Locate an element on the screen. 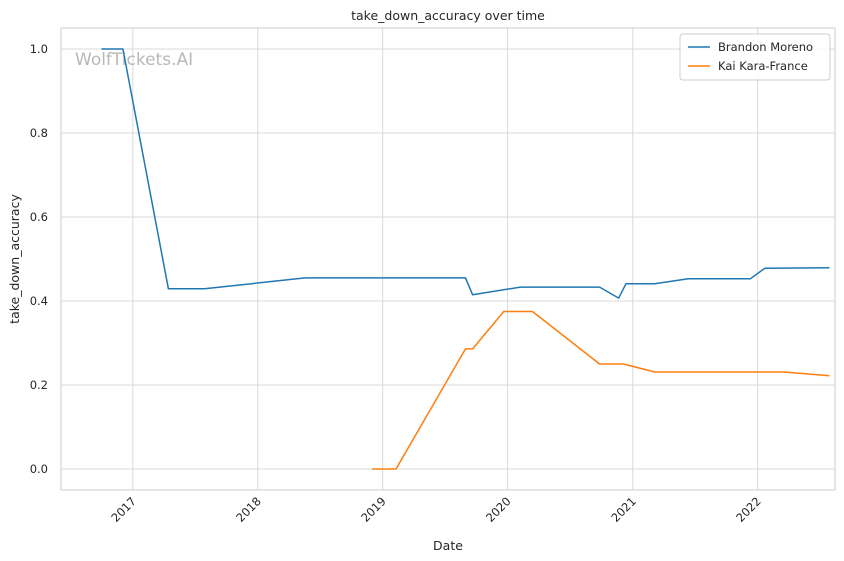 This screenshot has height=561, width=844. y-tick-label: 1.0 is located at coordinates (39, 49).